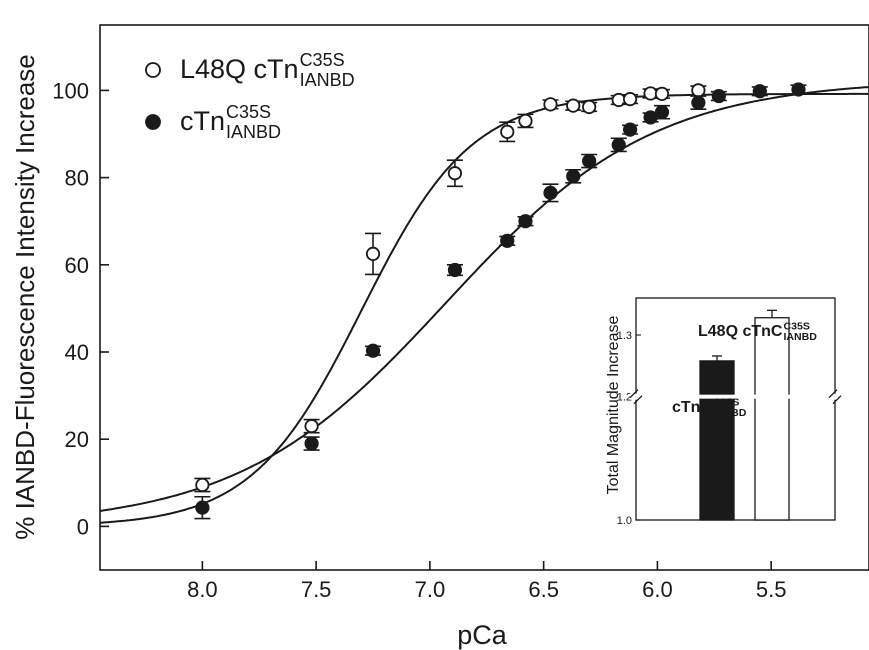  Describe the element at coordinates (796, 326) in the screenshot. I see `inset-bar-label-2-sup: C35S` at that location.